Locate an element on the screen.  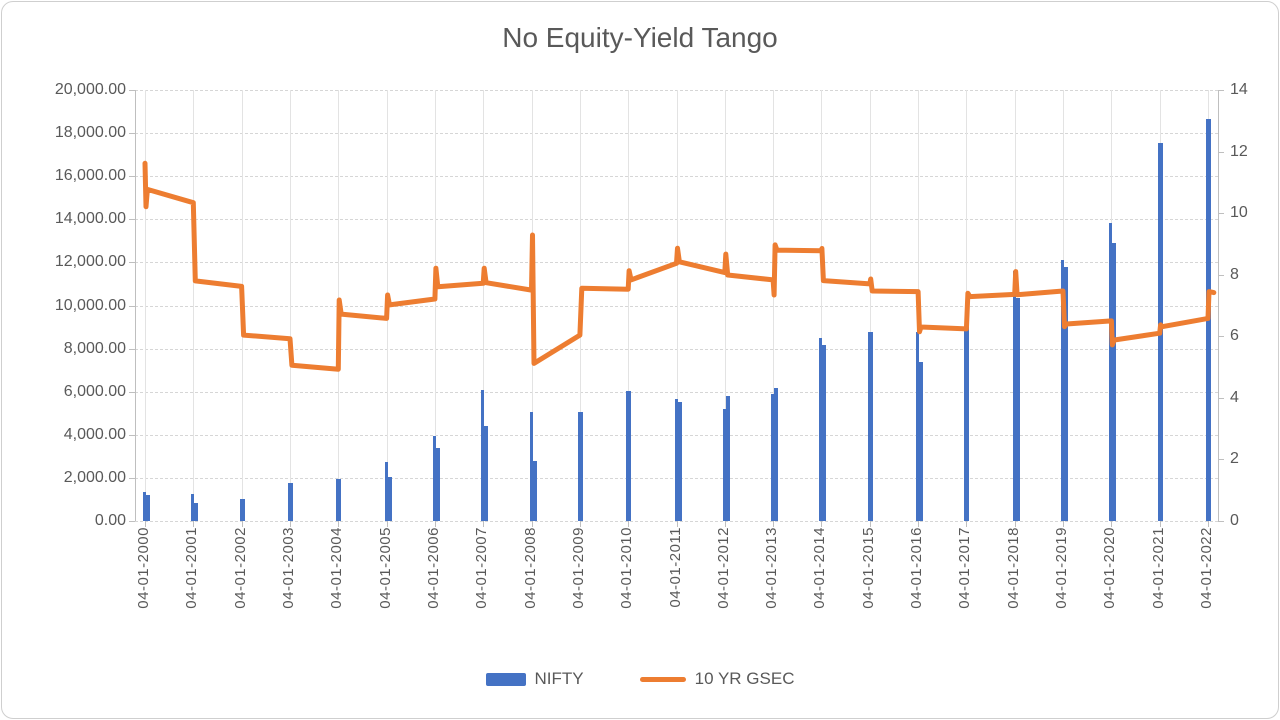
legend-item-nifty: NIFTY is located at coordinates (534, 679).